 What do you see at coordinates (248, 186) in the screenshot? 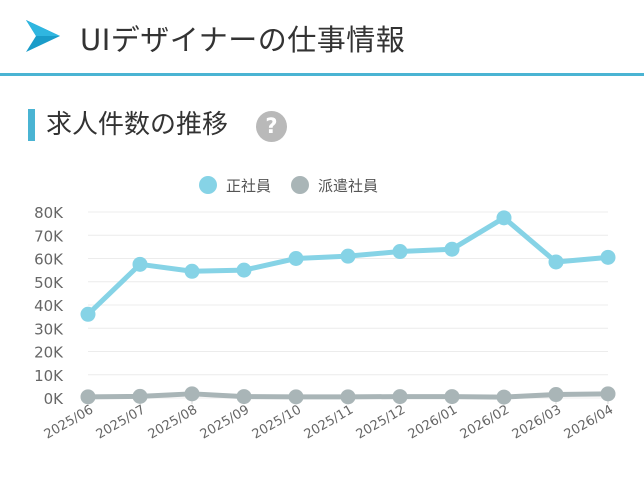
I see `legend-label: 正社員` at bounding box center [248, 186].